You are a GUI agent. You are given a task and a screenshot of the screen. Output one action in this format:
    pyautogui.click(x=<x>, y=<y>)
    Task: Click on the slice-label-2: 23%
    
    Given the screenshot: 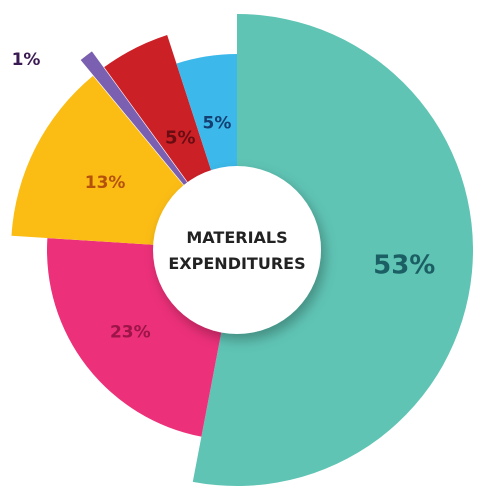 What is the action you would take?
    pyautogui.click(x=130, y=333)
    